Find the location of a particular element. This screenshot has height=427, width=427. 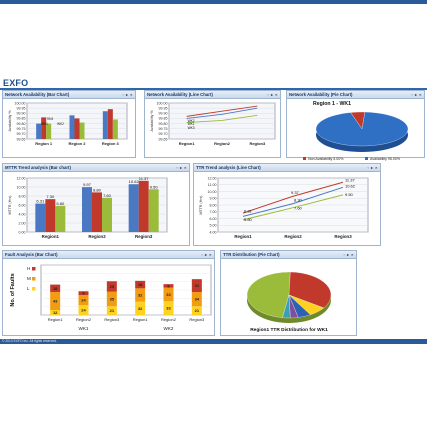

data-label: 8.30 is located at coordinates (298, 200).